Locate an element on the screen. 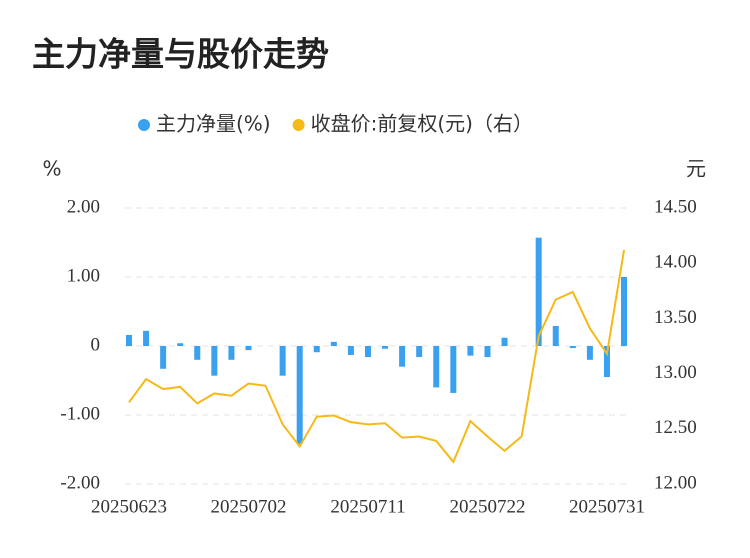  legend-label: 主力净量(%) is located at coordinates (213, 124).